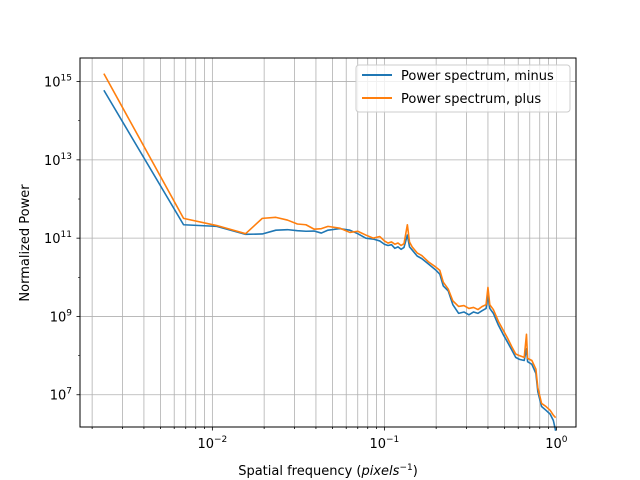  I want to click on y-tick-label: 109, so click(61, 316).